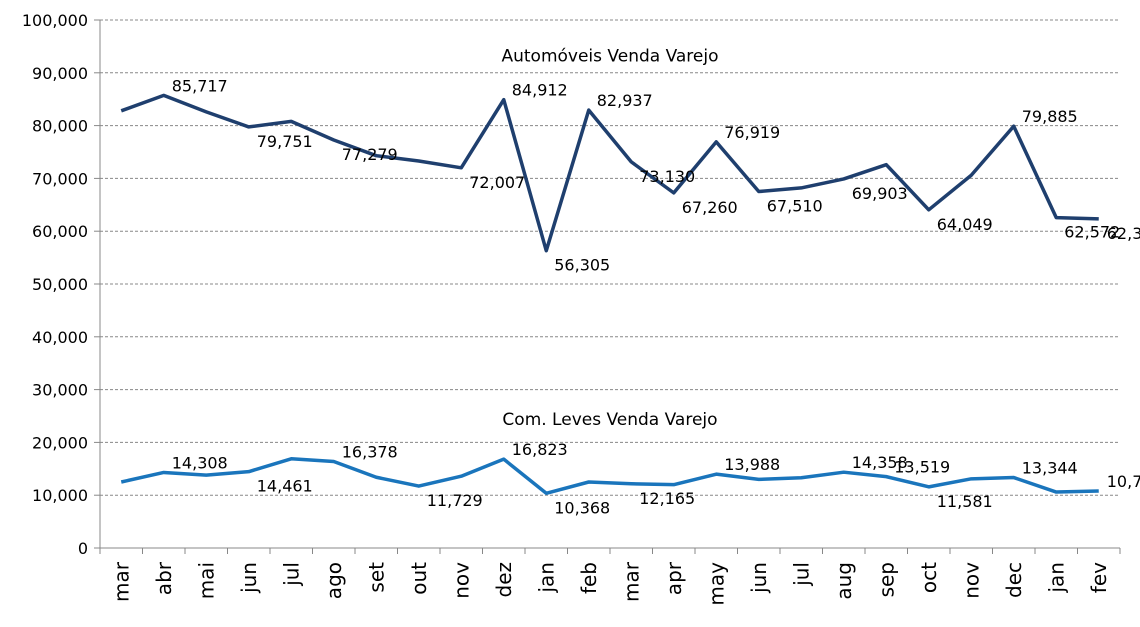  I want to click on x-tick-label: sep, so click(886, 579).